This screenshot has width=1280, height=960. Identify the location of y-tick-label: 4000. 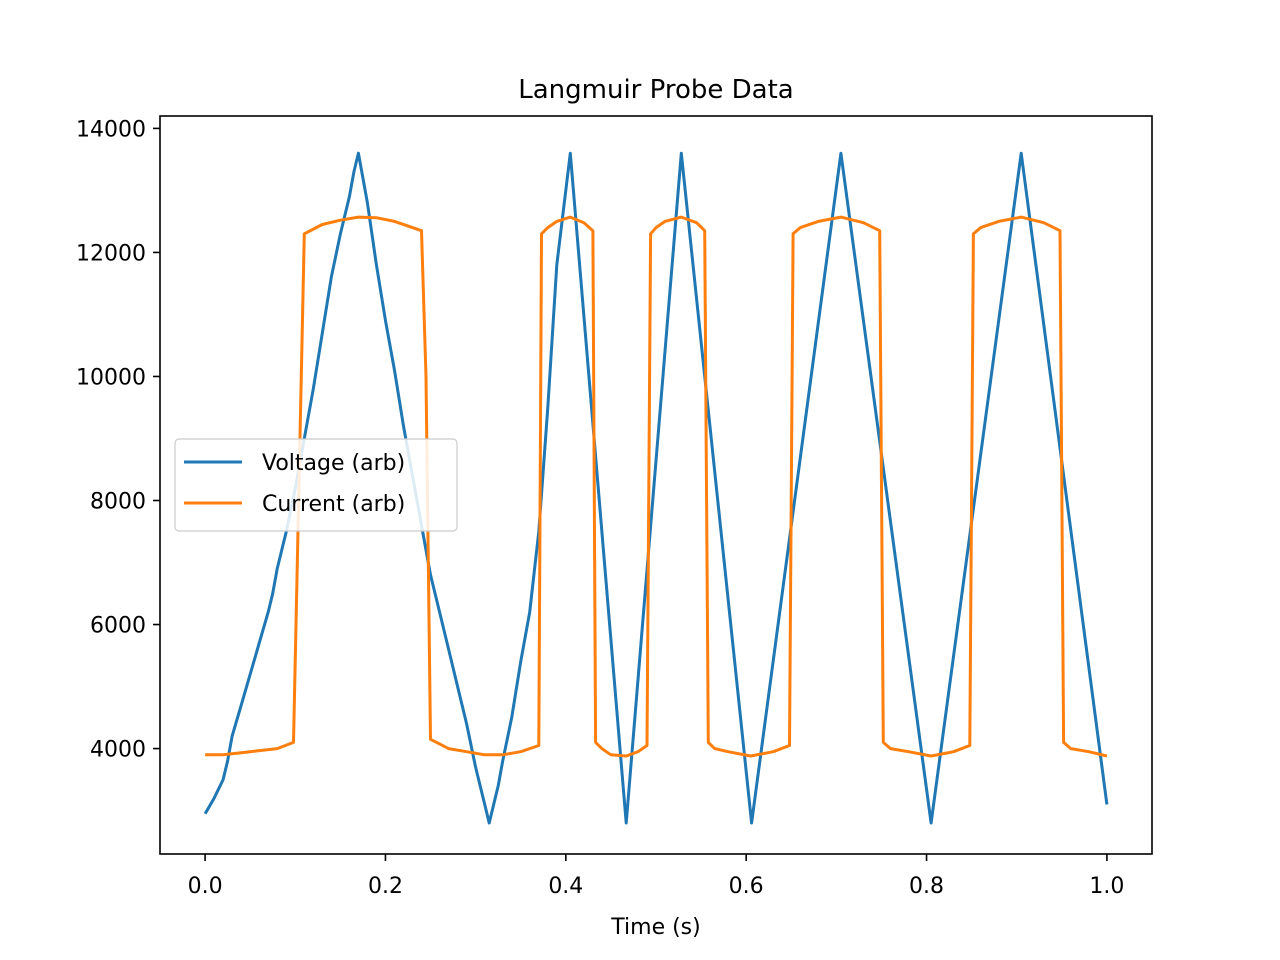
(118, 750).